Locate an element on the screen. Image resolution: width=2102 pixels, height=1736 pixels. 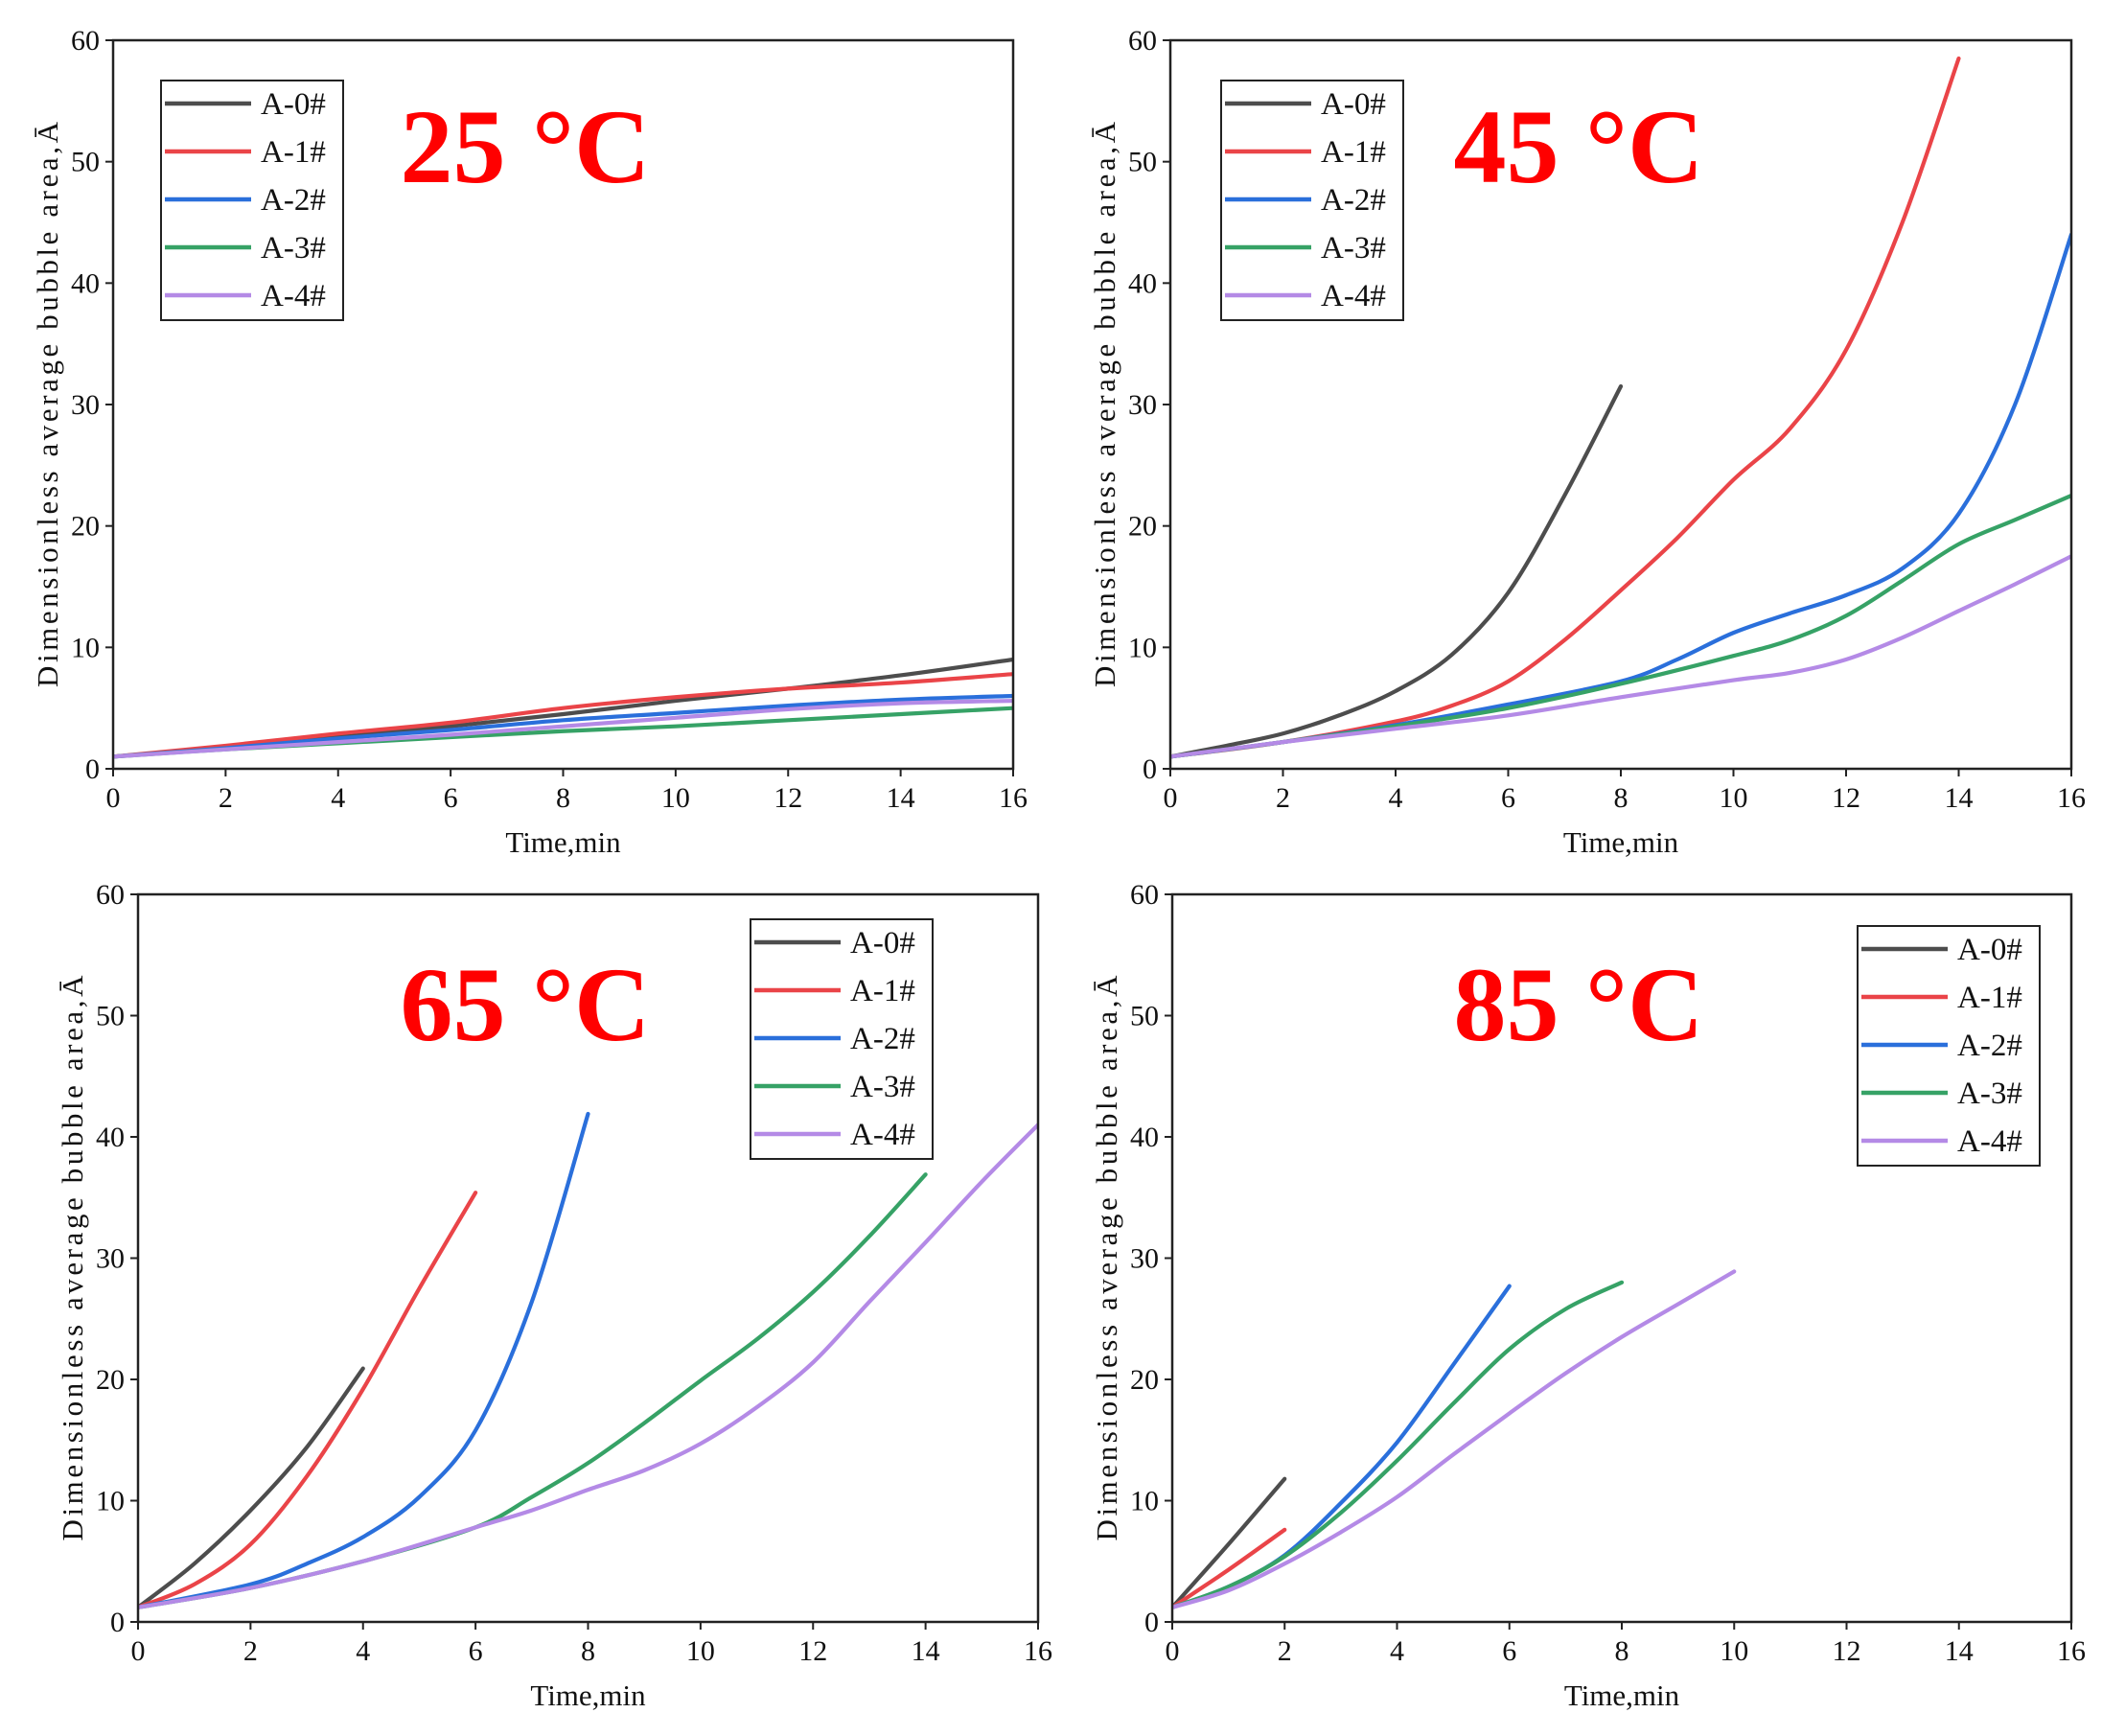
legend: A-0# A-1# A-2# A-3# A-4# is located at coordinates (842, 1039).